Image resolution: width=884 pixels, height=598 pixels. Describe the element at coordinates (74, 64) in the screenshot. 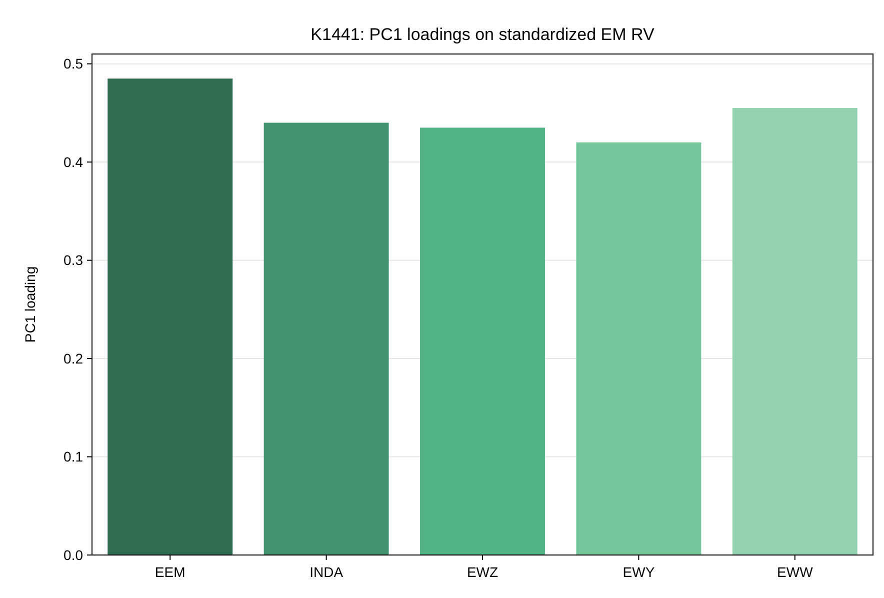

I see `y-tick-label: 0.5` at that location.